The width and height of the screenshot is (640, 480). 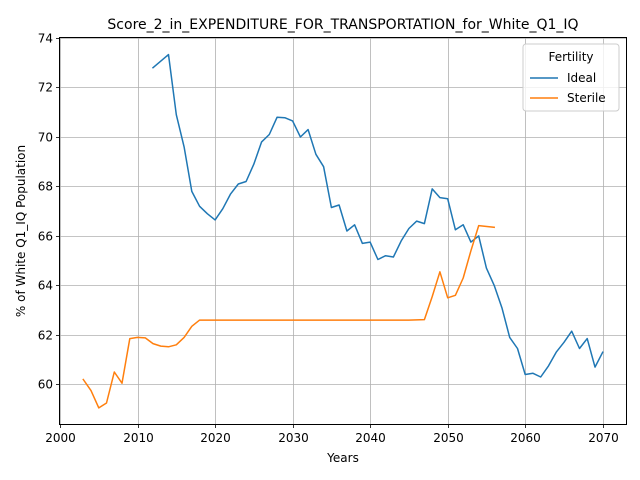 What do you see at coordinates (586, 98) in the screenshot?
I see `legend-label-sterile: Sterile` at bounding box center [586, 98].